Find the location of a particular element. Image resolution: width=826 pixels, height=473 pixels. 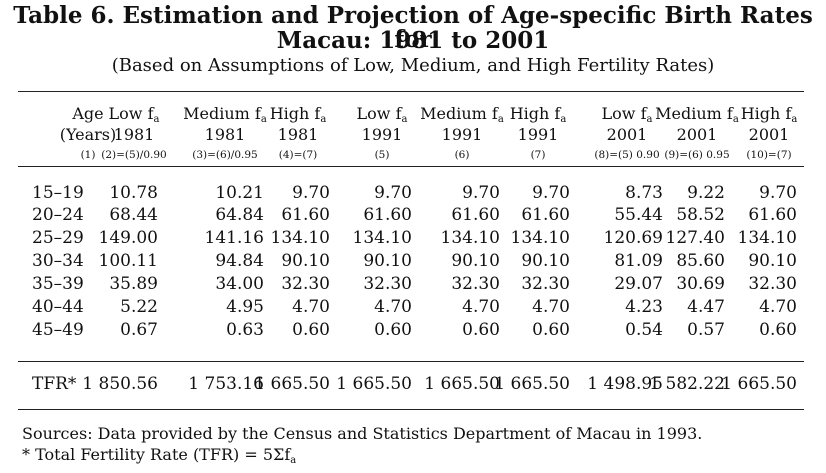

tfr-value: 1 753.16 is located at coordinates (226, 384).